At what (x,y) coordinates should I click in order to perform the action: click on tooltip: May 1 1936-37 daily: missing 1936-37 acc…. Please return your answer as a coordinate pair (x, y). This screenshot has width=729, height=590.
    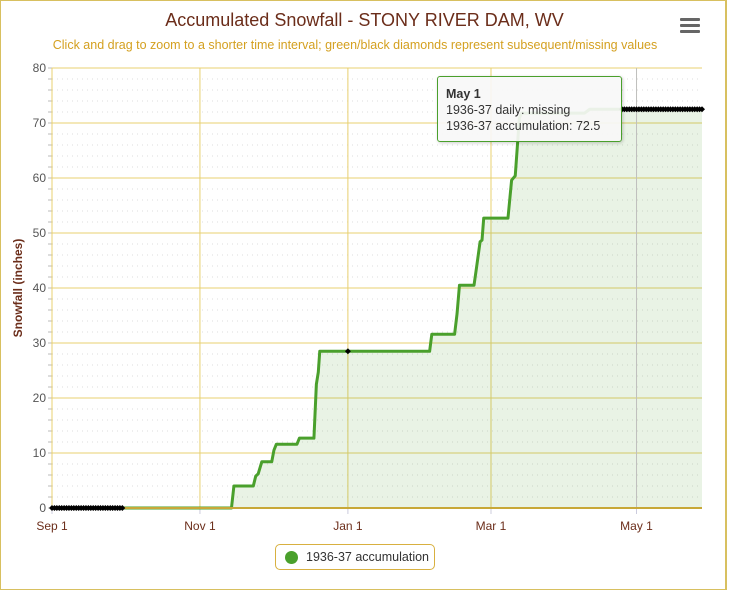
    Looking at the image, I should click on (529, 109).